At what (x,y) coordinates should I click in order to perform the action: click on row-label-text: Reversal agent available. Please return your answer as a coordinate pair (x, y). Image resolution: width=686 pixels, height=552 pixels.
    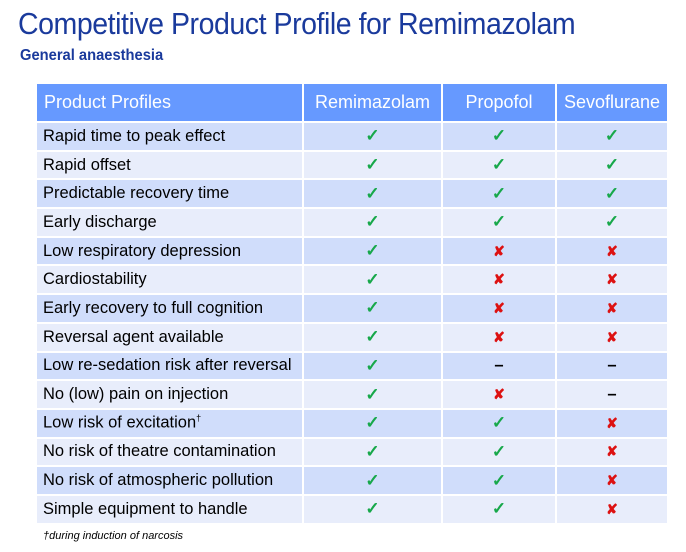
    Looking at the image, I should click on (133, 336).